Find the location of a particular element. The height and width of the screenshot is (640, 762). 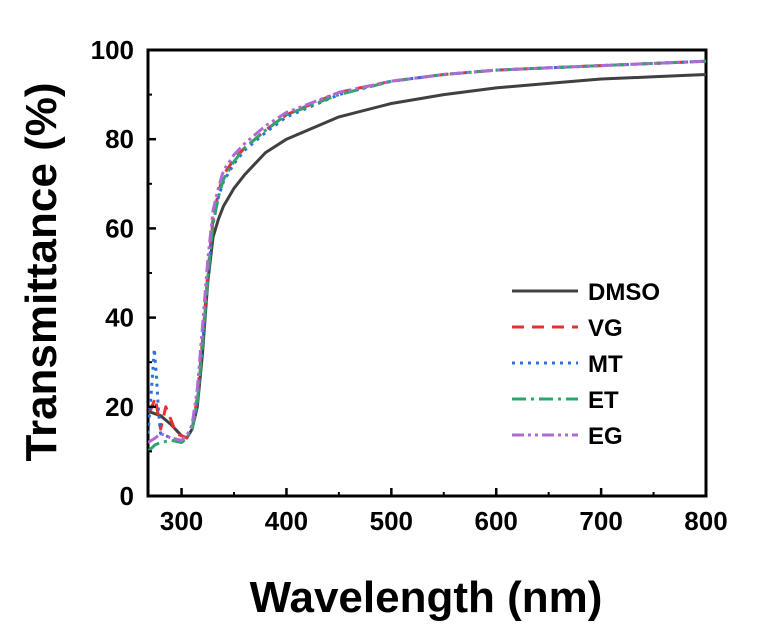

legend-label-mt: MT is located at coordinates (605, 364).